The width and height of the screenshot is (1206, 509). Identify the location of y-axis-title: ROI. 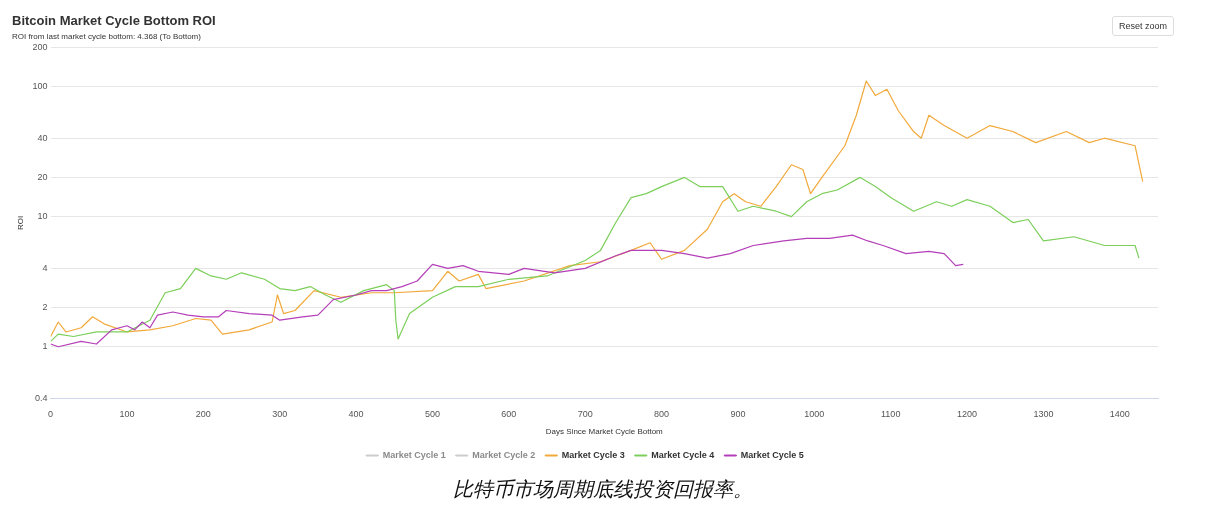
(20, 223).